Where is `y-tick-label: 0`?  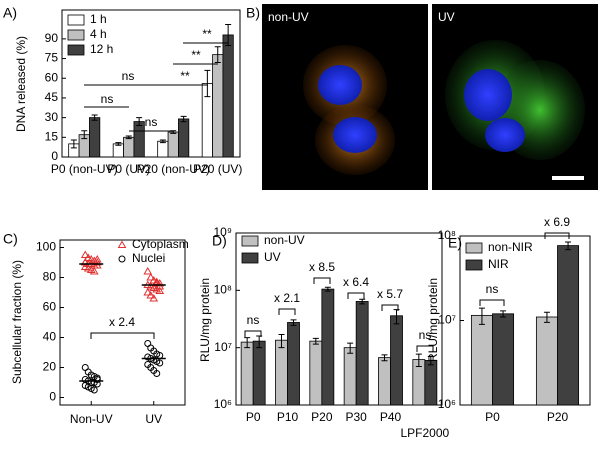 y-tick-label: 0 is located at coordinates (54, 156).